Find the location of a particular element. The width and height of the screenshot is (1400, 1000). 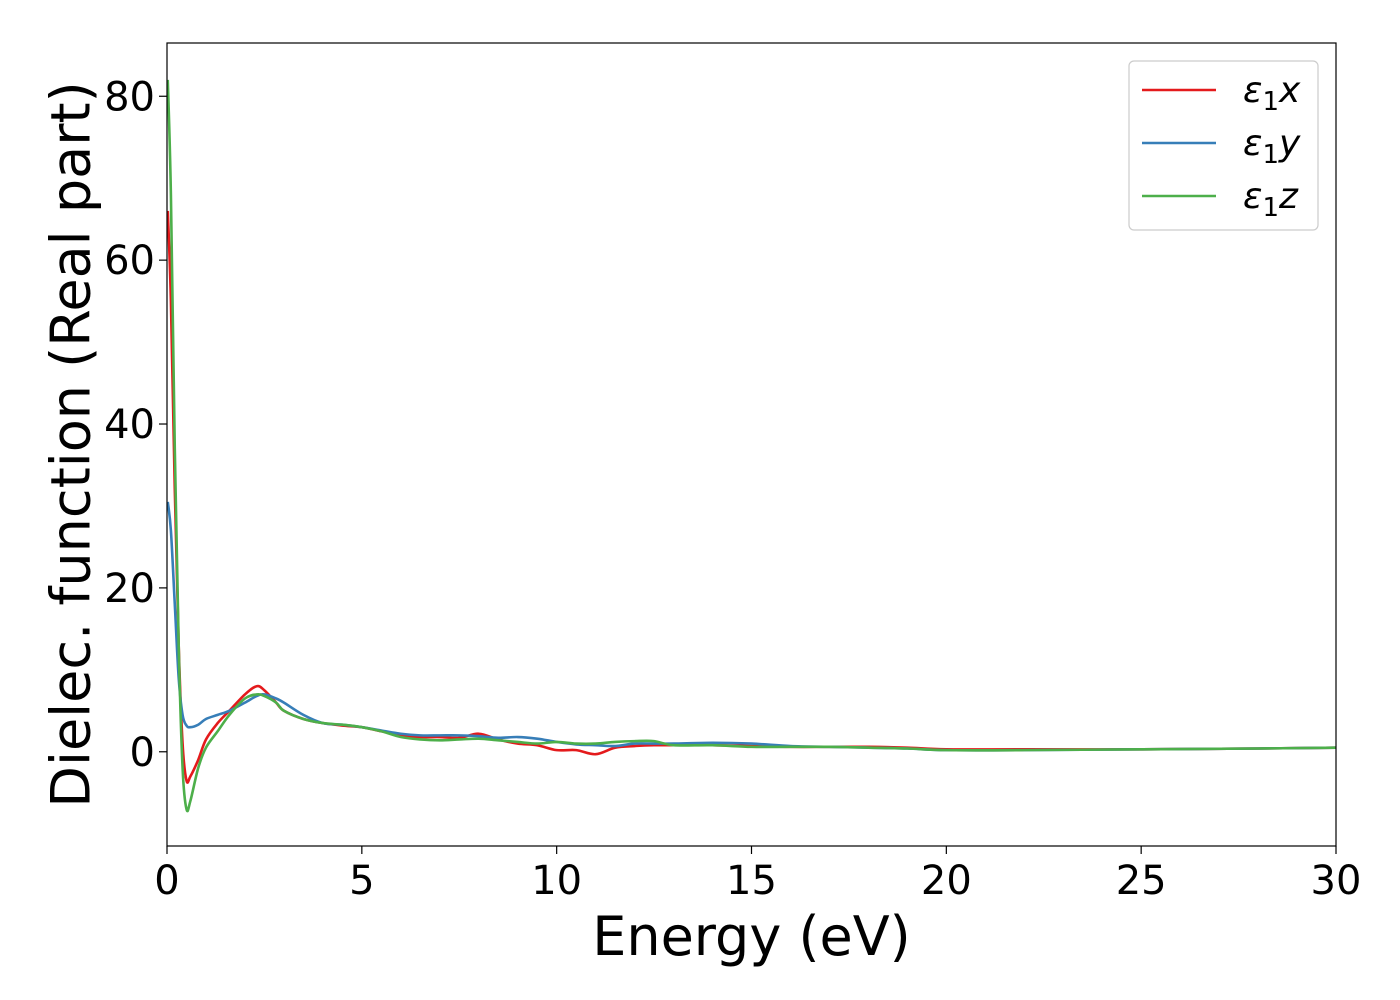

x-axis-title: Energy (eV) is located at coordinates (751, 936).